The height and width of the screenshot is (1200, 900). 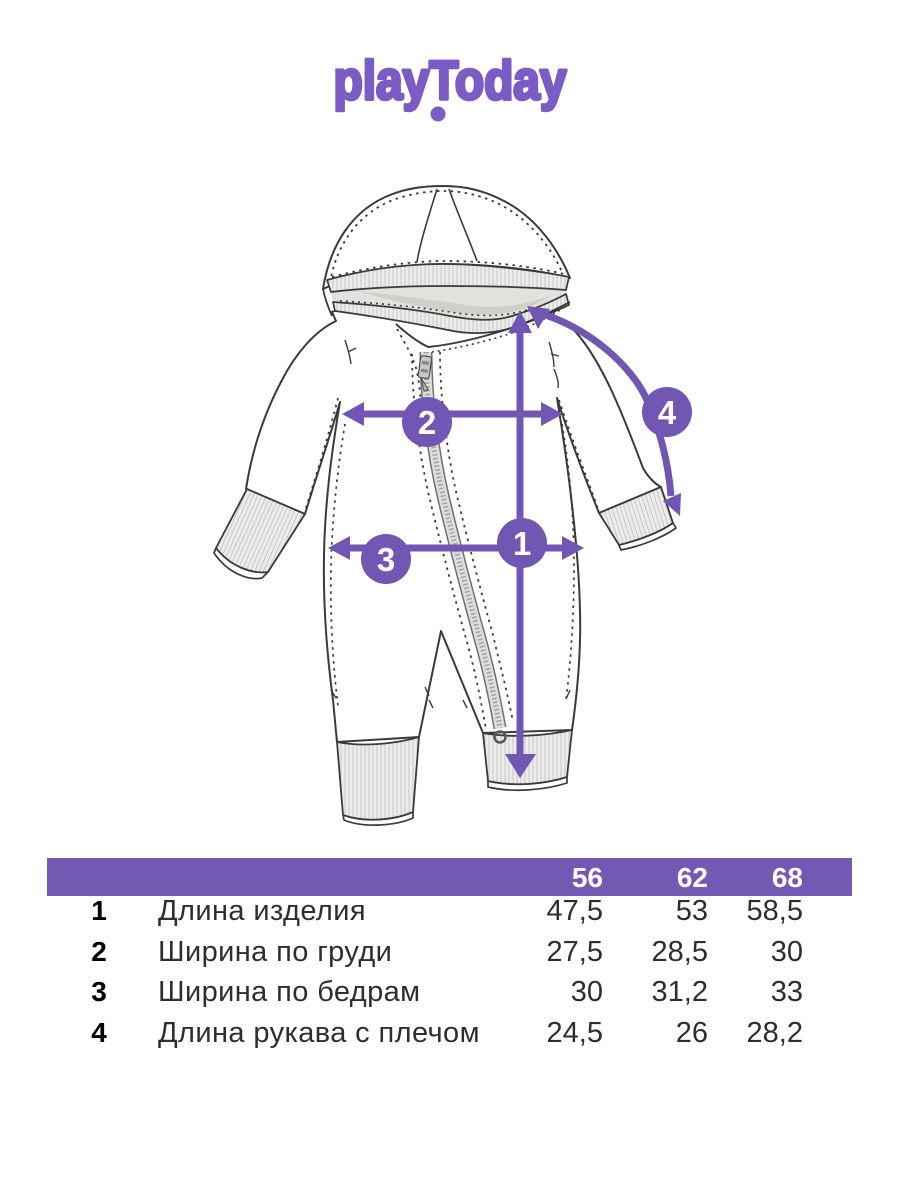 I want to click on svg-text: playToday, so click(x=449, y=80).